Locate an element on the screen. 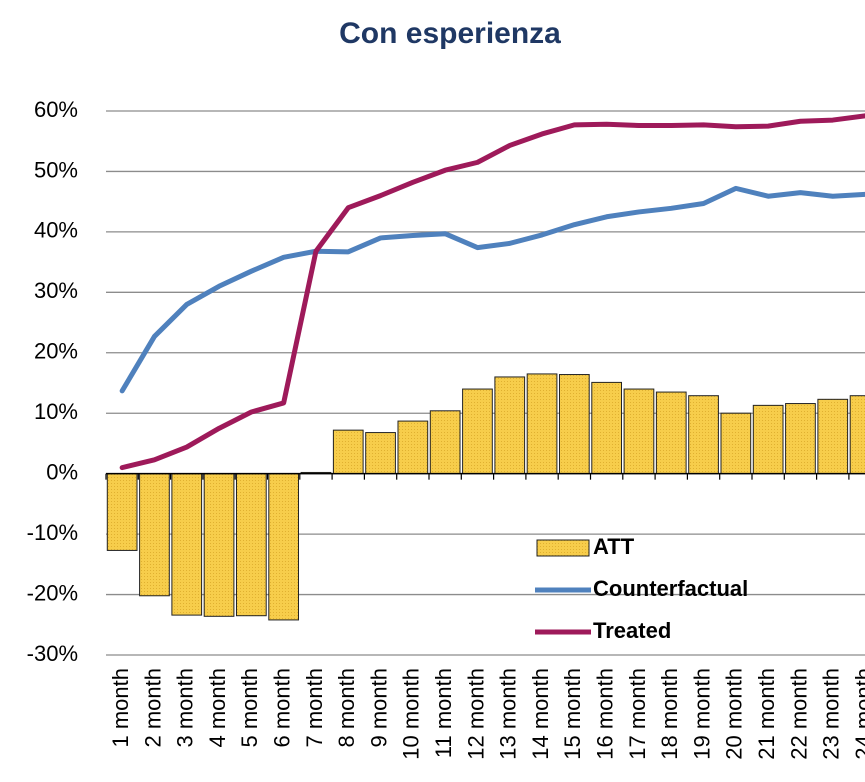 Image resolution: width=865 pixels, height=782 pixels. legend-label: ATT is located at coordinates (614, 546).